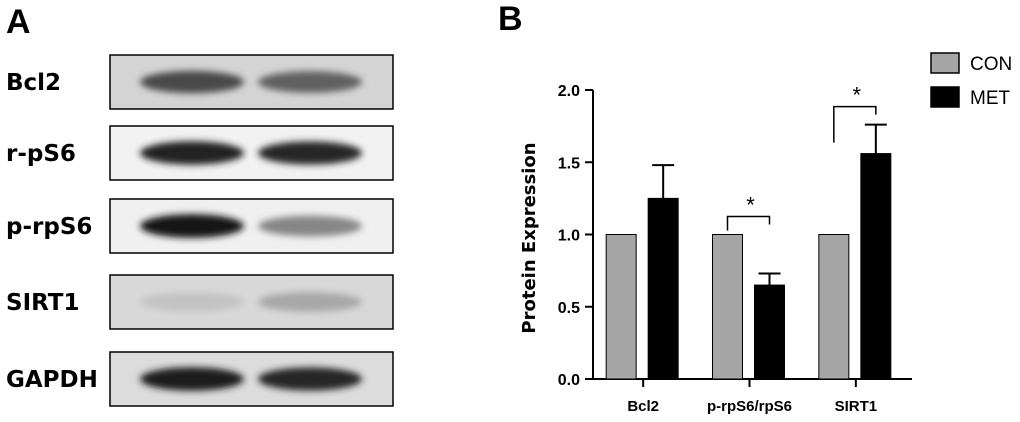  I want to click on legend-swatch-con, so click(945, 63).